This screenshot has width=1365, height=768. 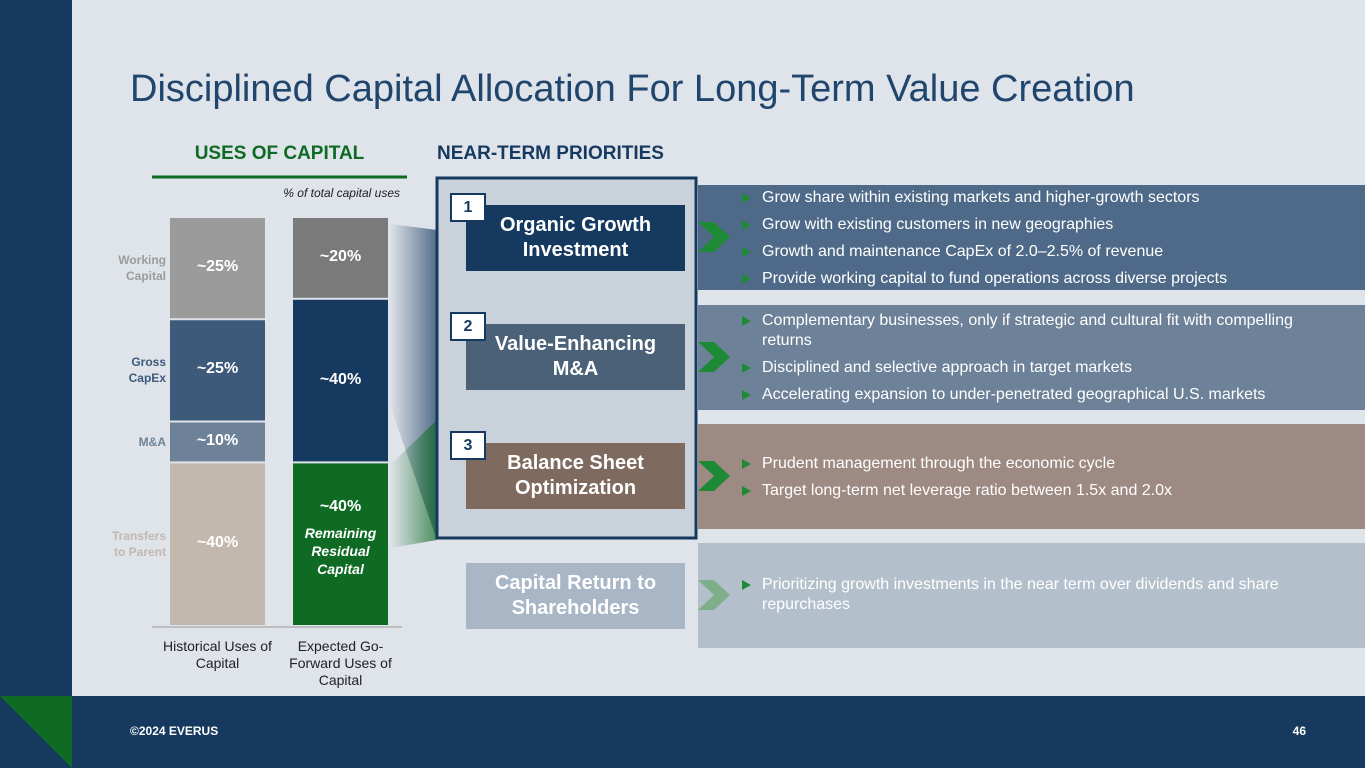 What do you see at coordinates (468, 445) in the screenshot?
I see `priority-number: 3` at bounding box center [468, 445].